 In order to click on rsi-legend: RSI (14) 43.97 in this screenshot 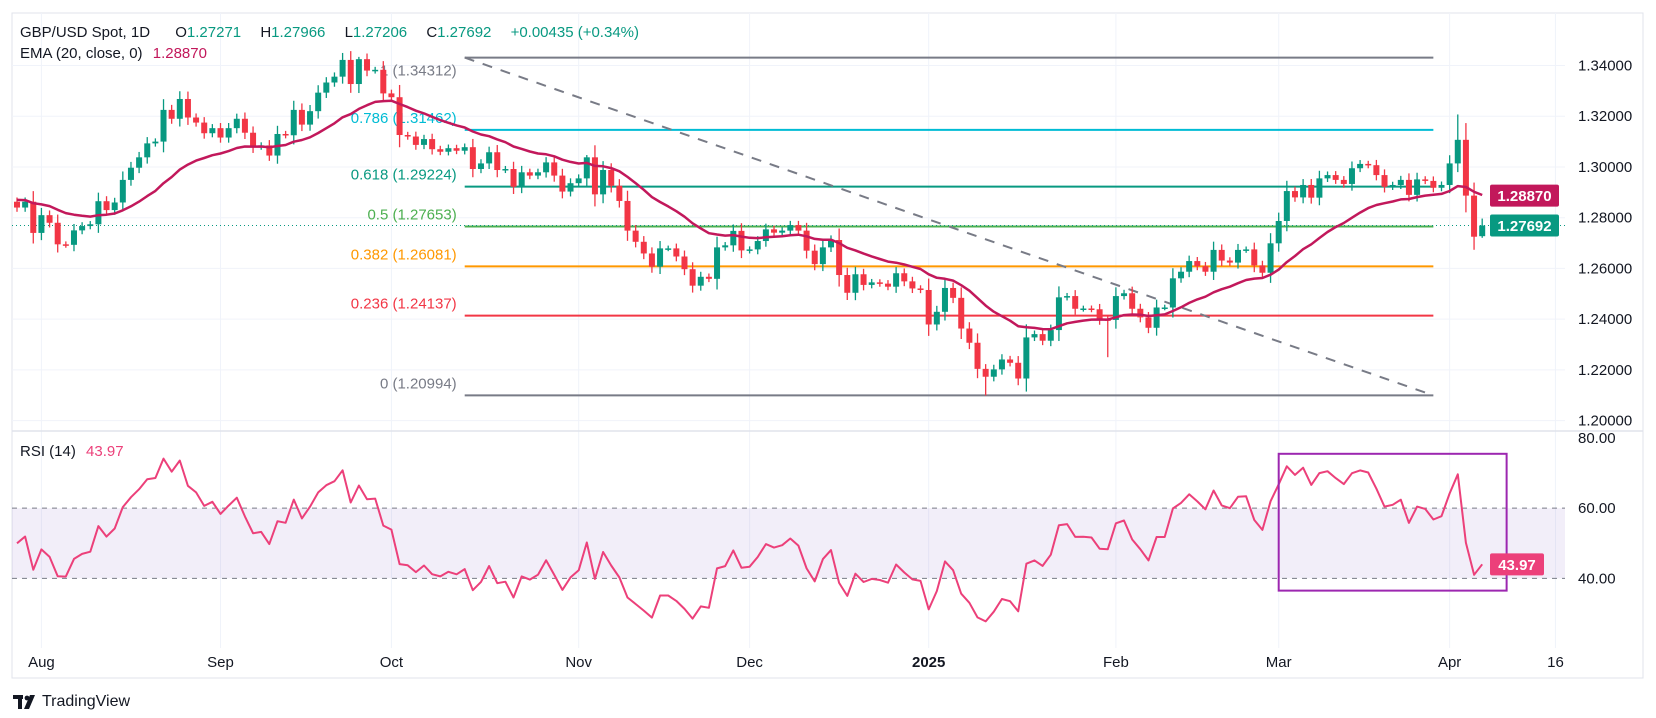, I will do `click(75, 452)`.